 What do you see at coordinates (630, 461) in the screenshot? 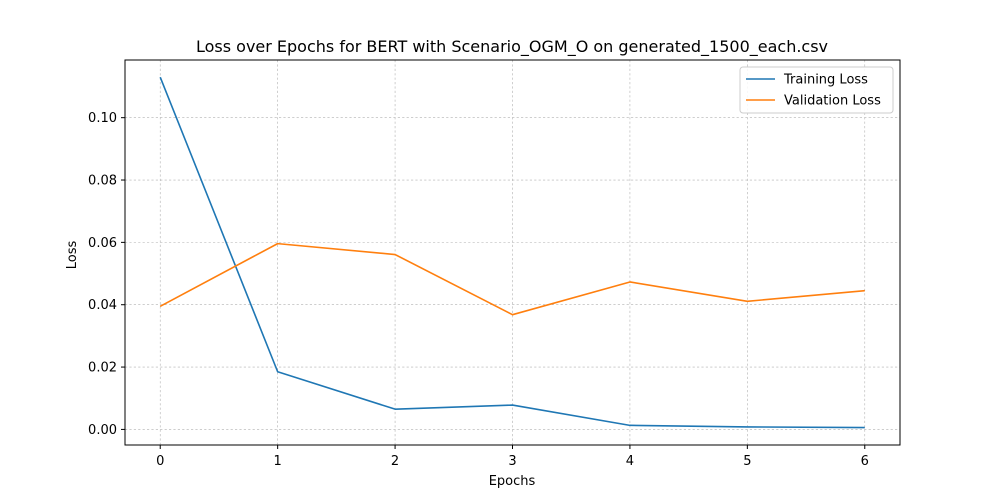
I see `x-tick-label: 4` at bounding box center [630, 461].